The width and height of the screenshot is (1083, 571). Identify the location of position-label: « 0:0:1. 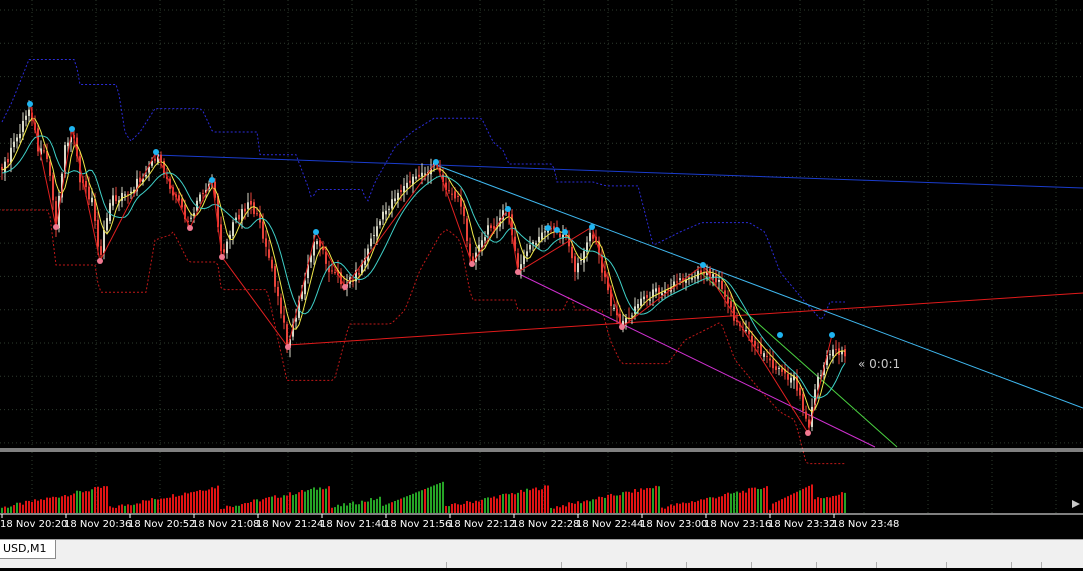
(879, 364).